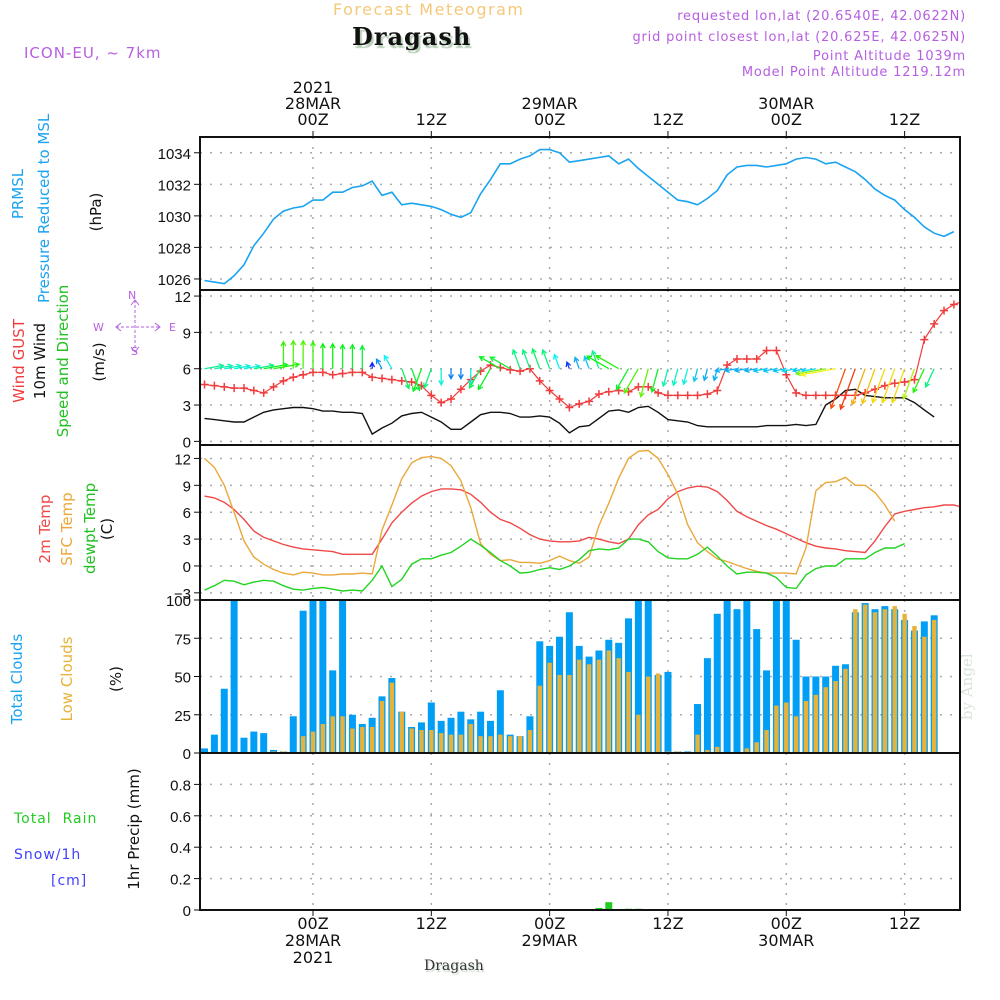  I want to click on y-tick-label: 1034, so click(174, 154).